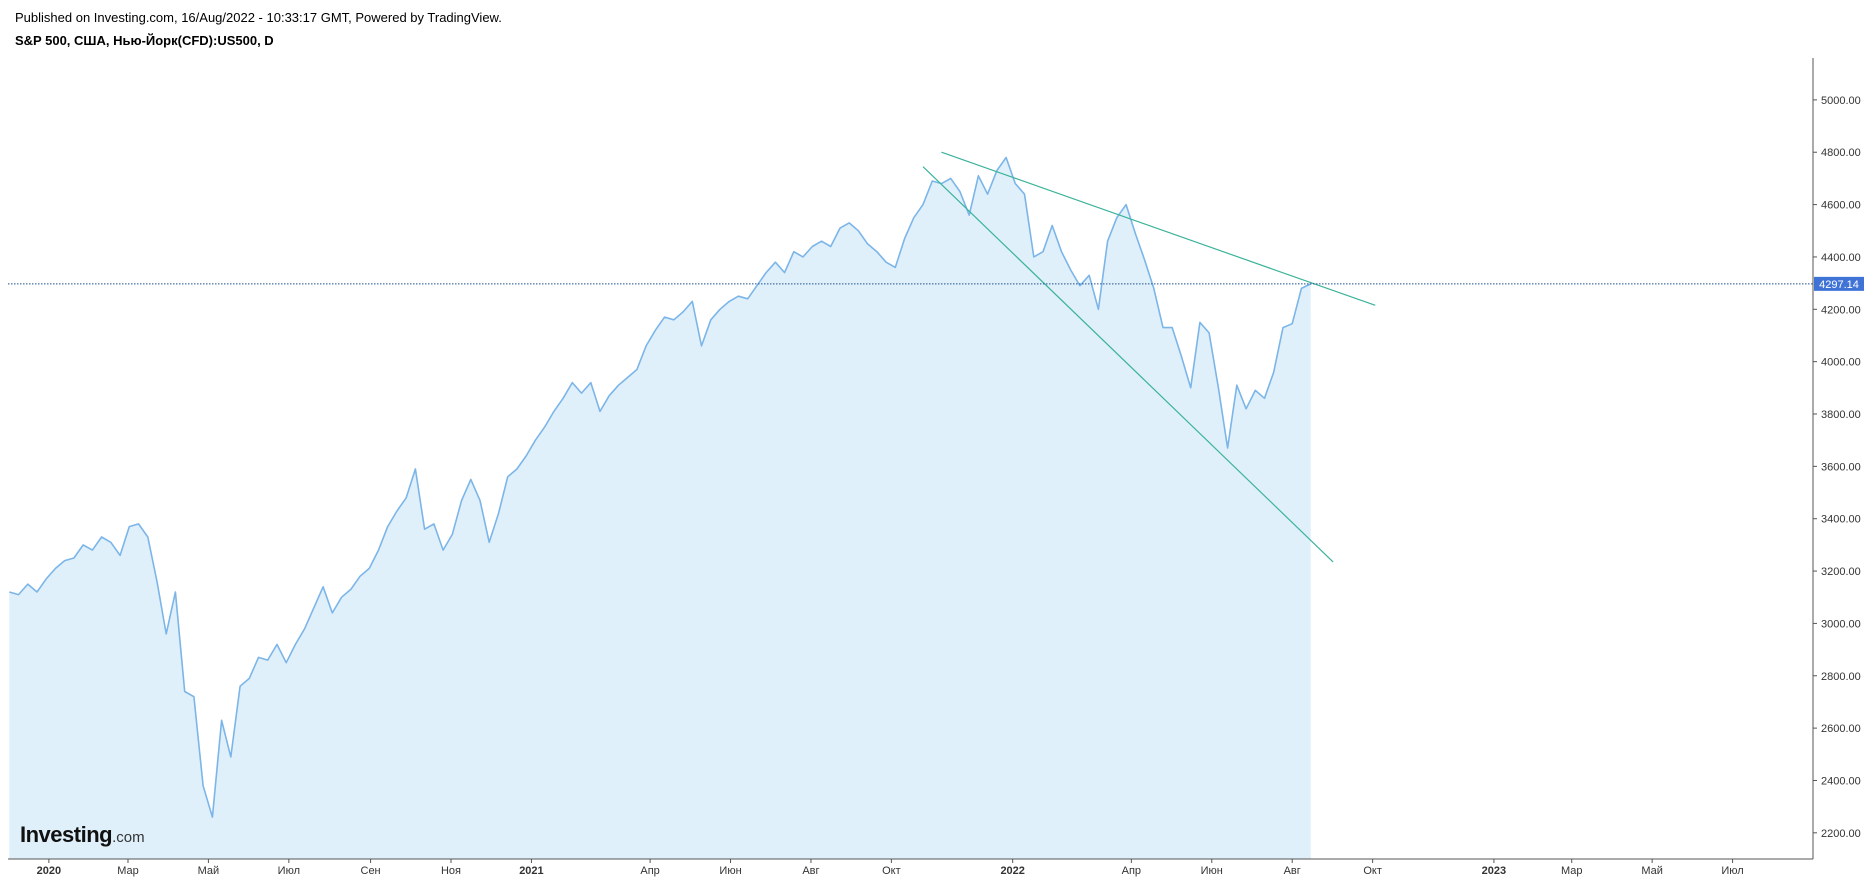 The image size is (1870, 882). I want to click on y-tick-label: 4200.00, so click(1841, 310).